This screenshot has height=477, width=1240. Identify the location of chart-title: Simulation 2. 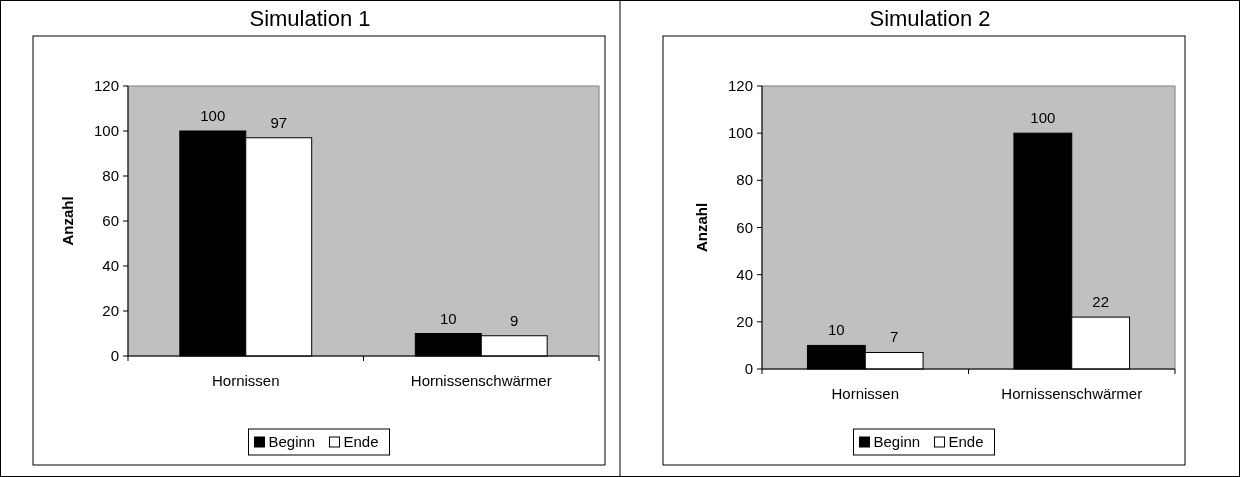
(930, 18).